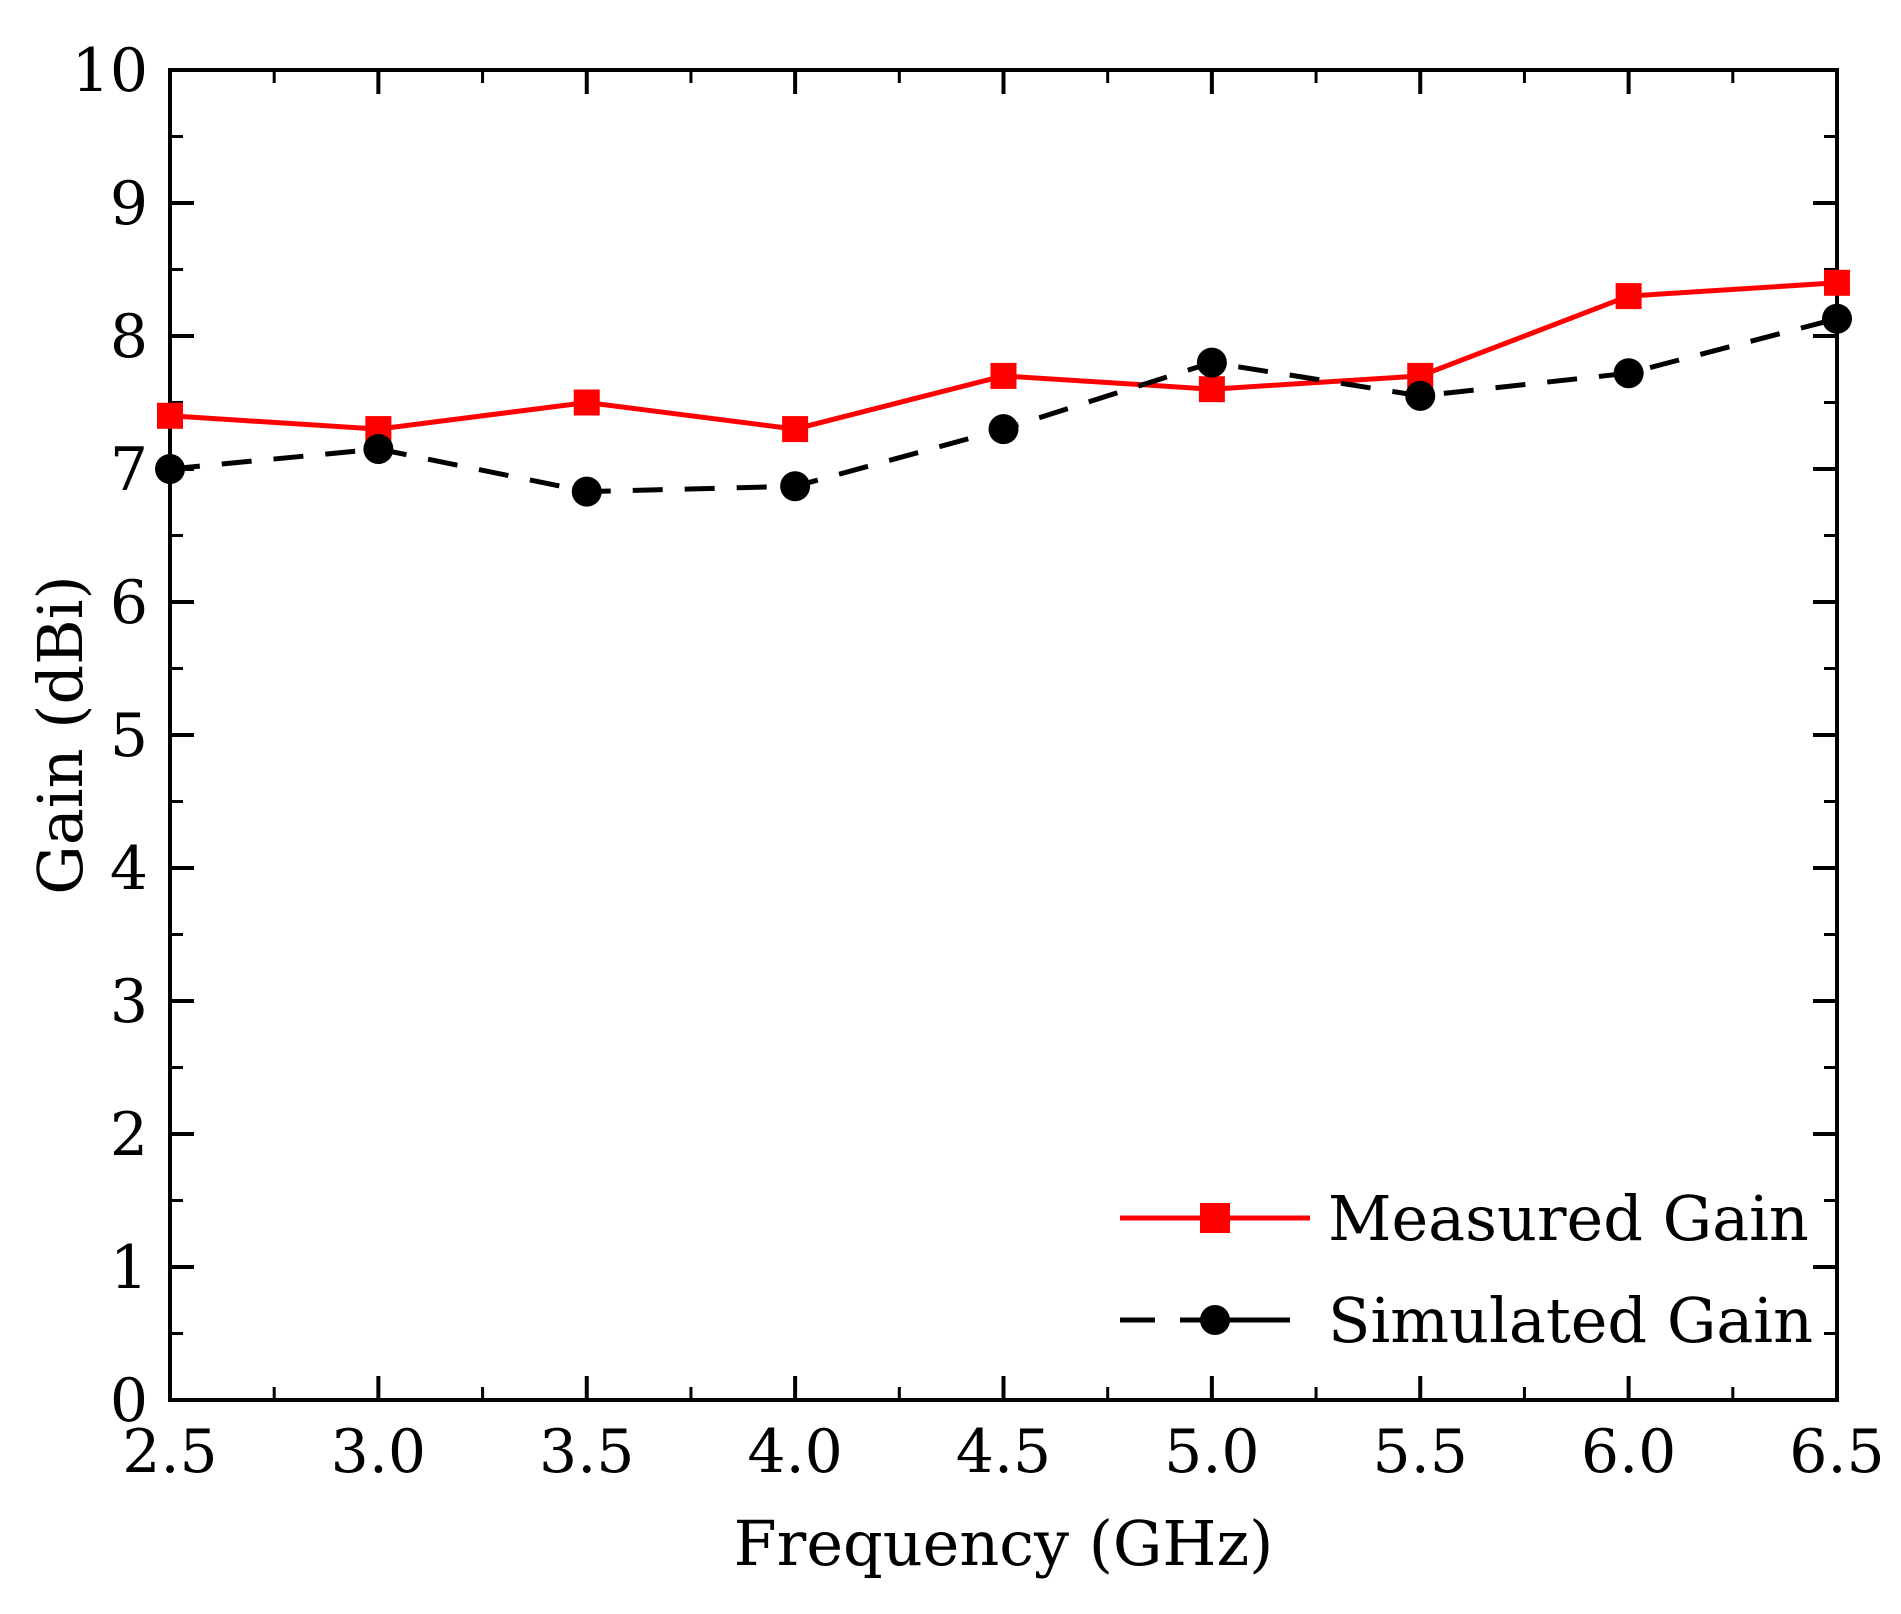 Image resolution: width=1901 pixels, height=1614 pixels. I want to click on x-tick-label: 4.0, so click(794, 1452).